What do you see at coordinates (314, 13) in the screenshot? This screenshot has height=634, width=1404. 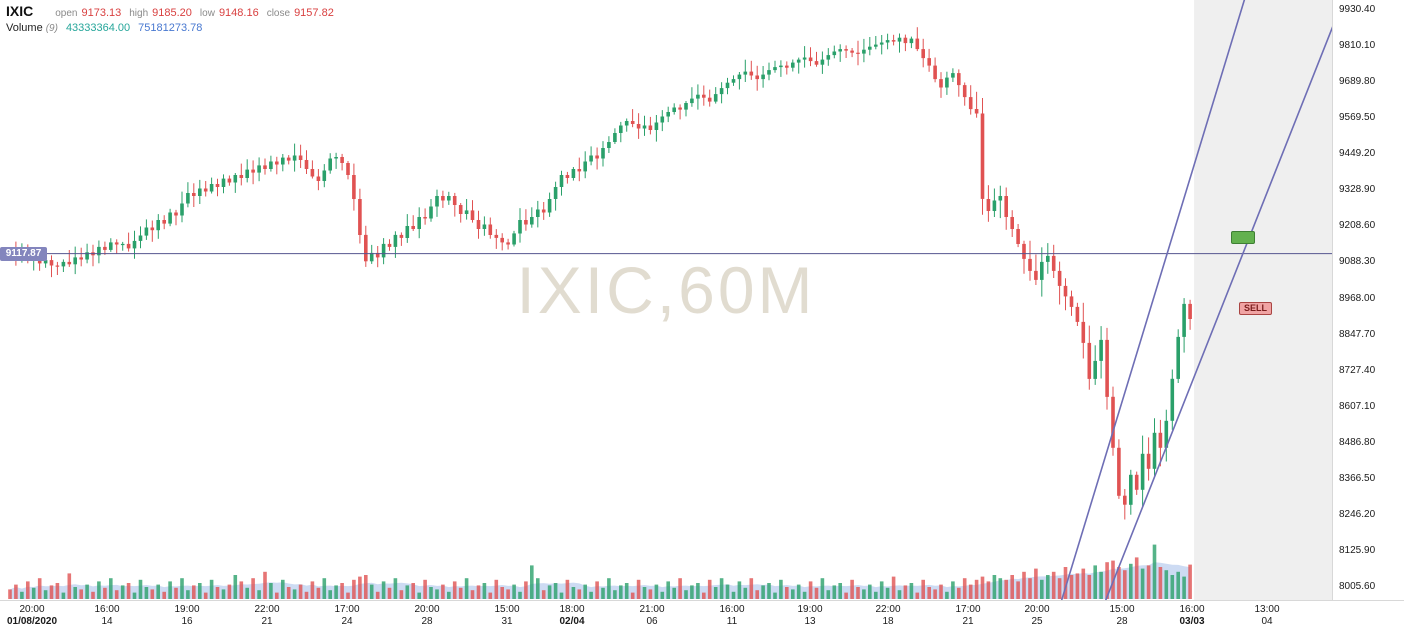 I see `close-value: 9157.82` at bounding box center [314, 13].